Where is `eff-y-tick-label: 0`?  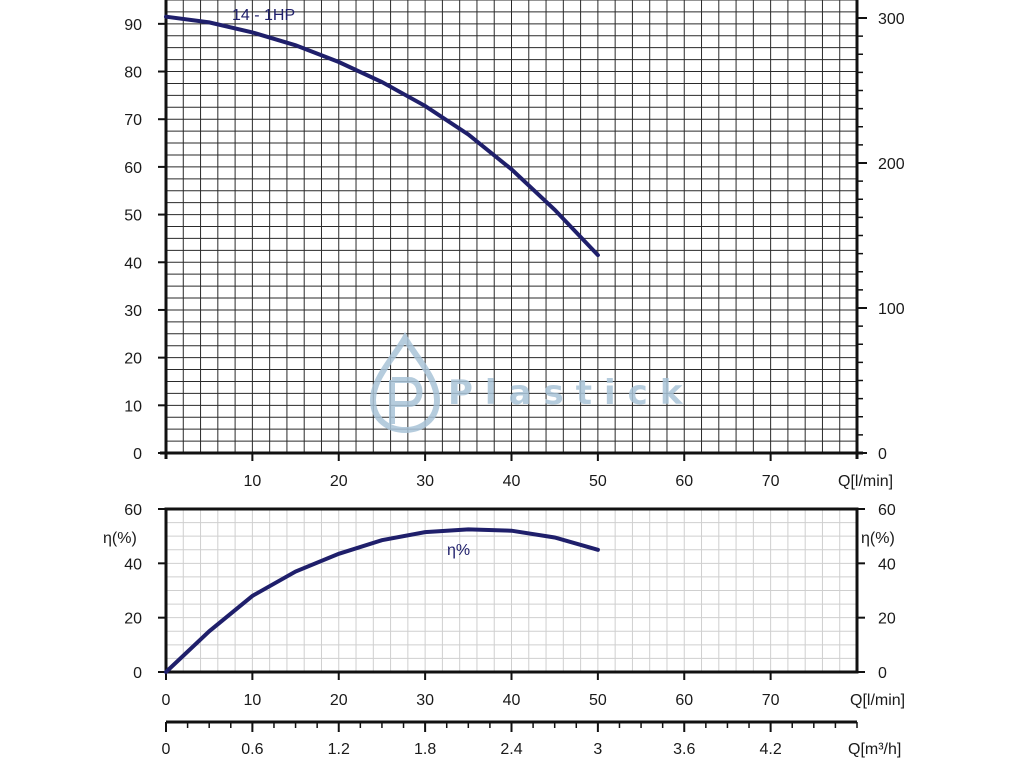
eff-y-tick-label: 0 is located at coordinates (137, 673).